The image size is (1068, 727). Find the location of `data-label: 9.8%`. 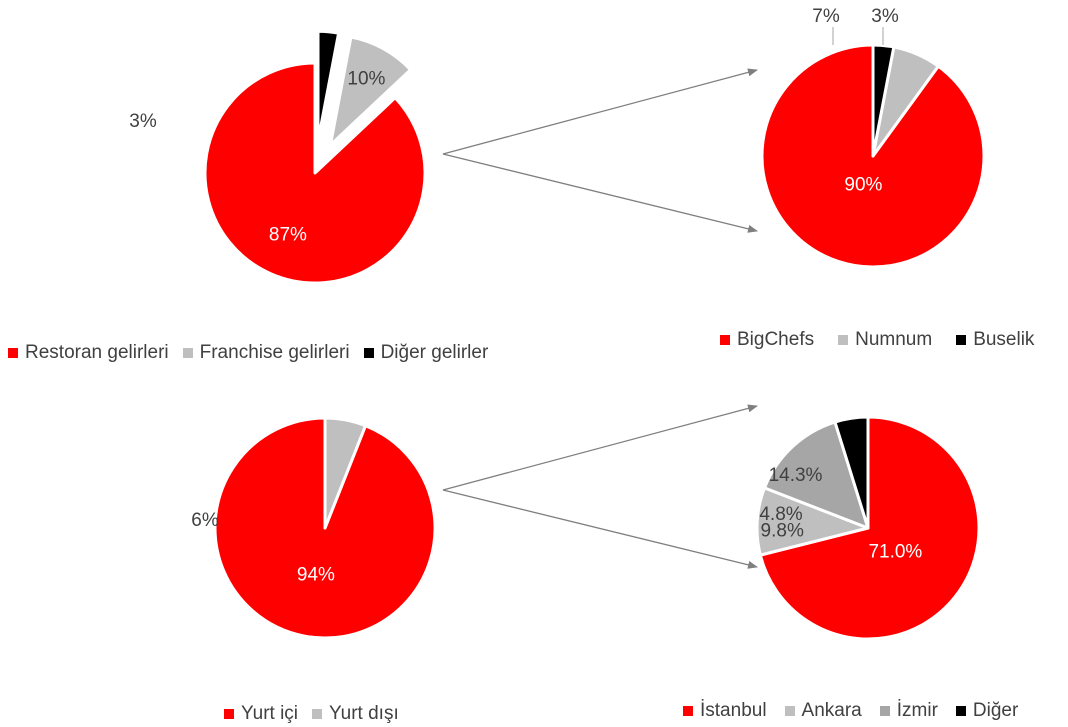

data-label: 9.8% is located at coordinates (782, 530).